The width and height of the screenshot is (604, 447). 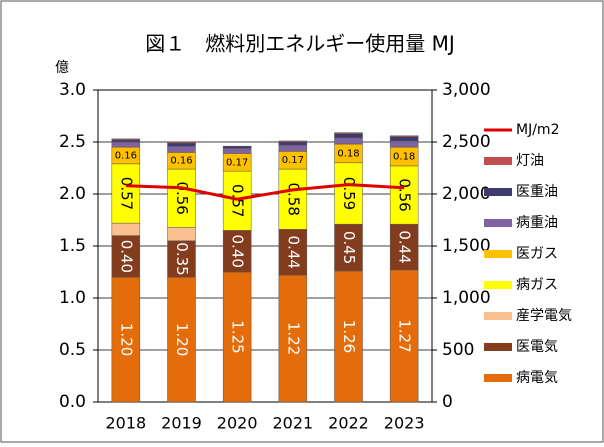 What do you see at coordinates (530, 161) in the screenshot?
I see `legend-label: 灯油` at bounding box center [530, 161].